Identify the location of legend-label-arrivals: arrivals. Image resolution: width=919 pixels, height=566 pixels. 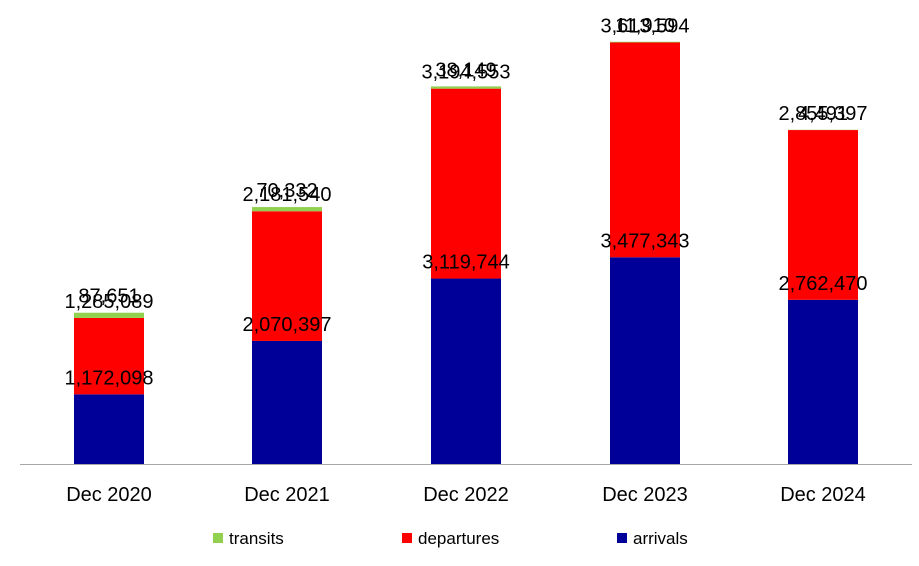
(660, 538).